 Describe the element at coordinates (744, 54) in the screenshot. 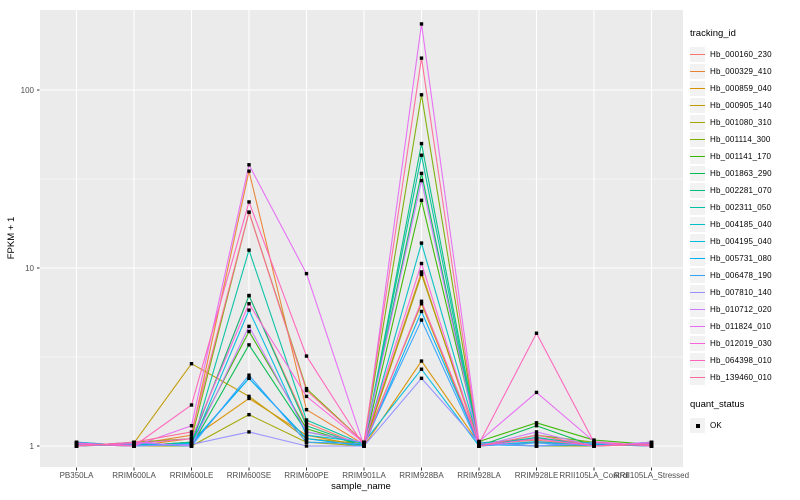

I see `legend-item-Hb_000160_230: Hb_000160_230` at that location.